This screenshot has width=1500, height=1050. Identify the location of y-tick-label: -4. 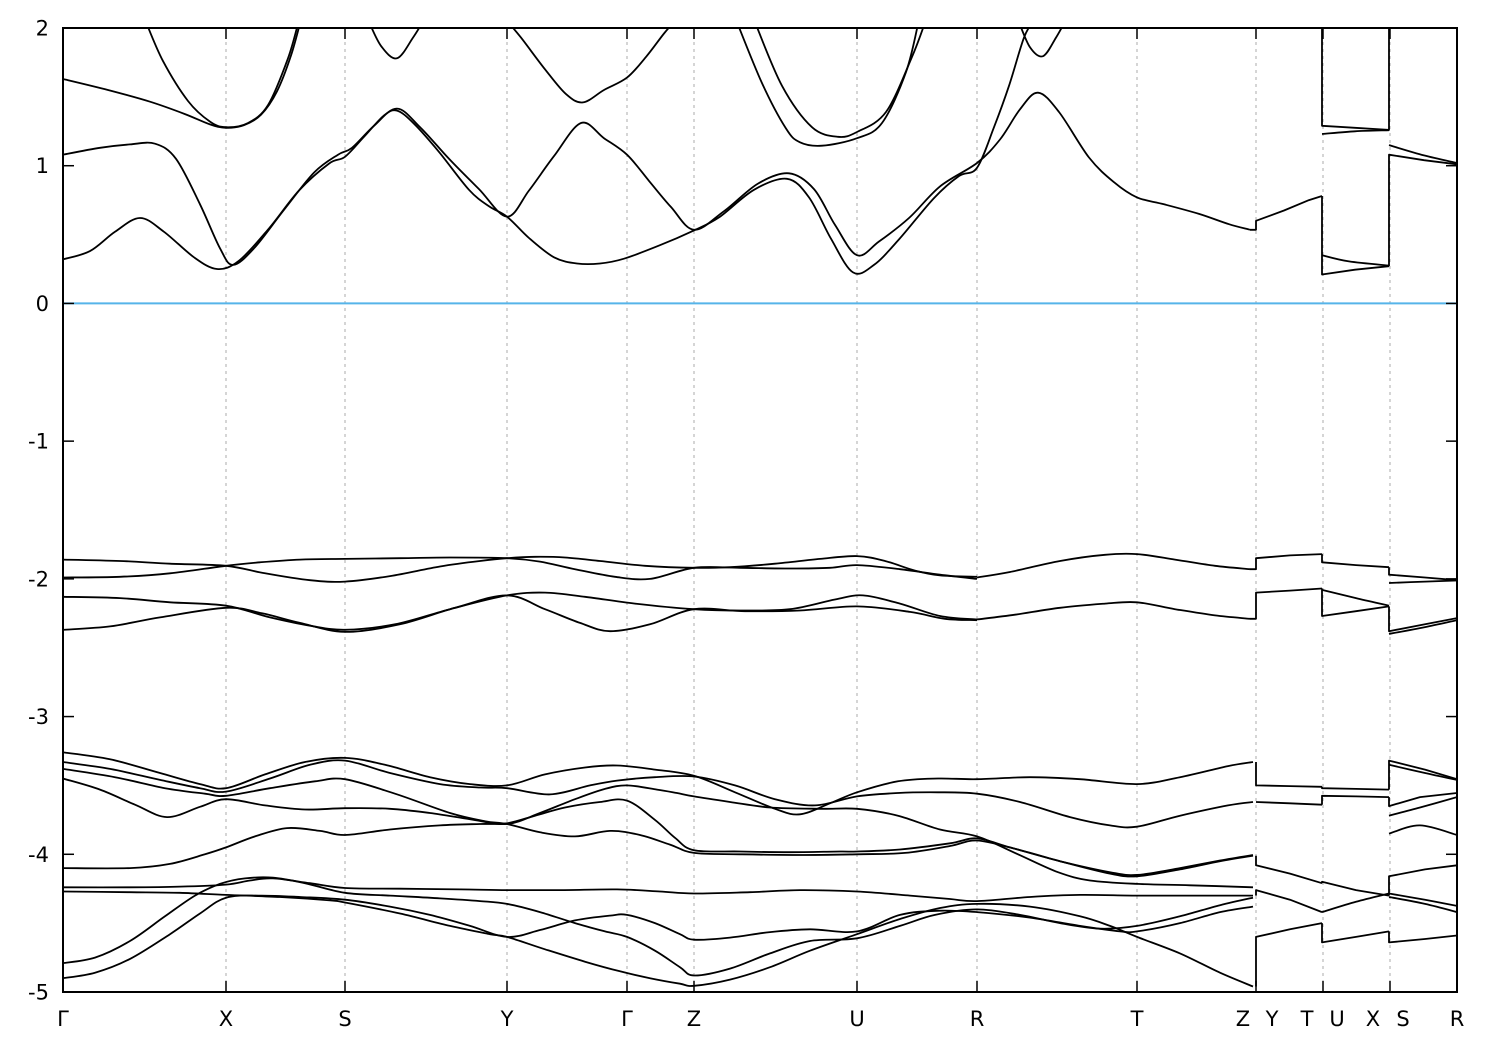
(38, 855).